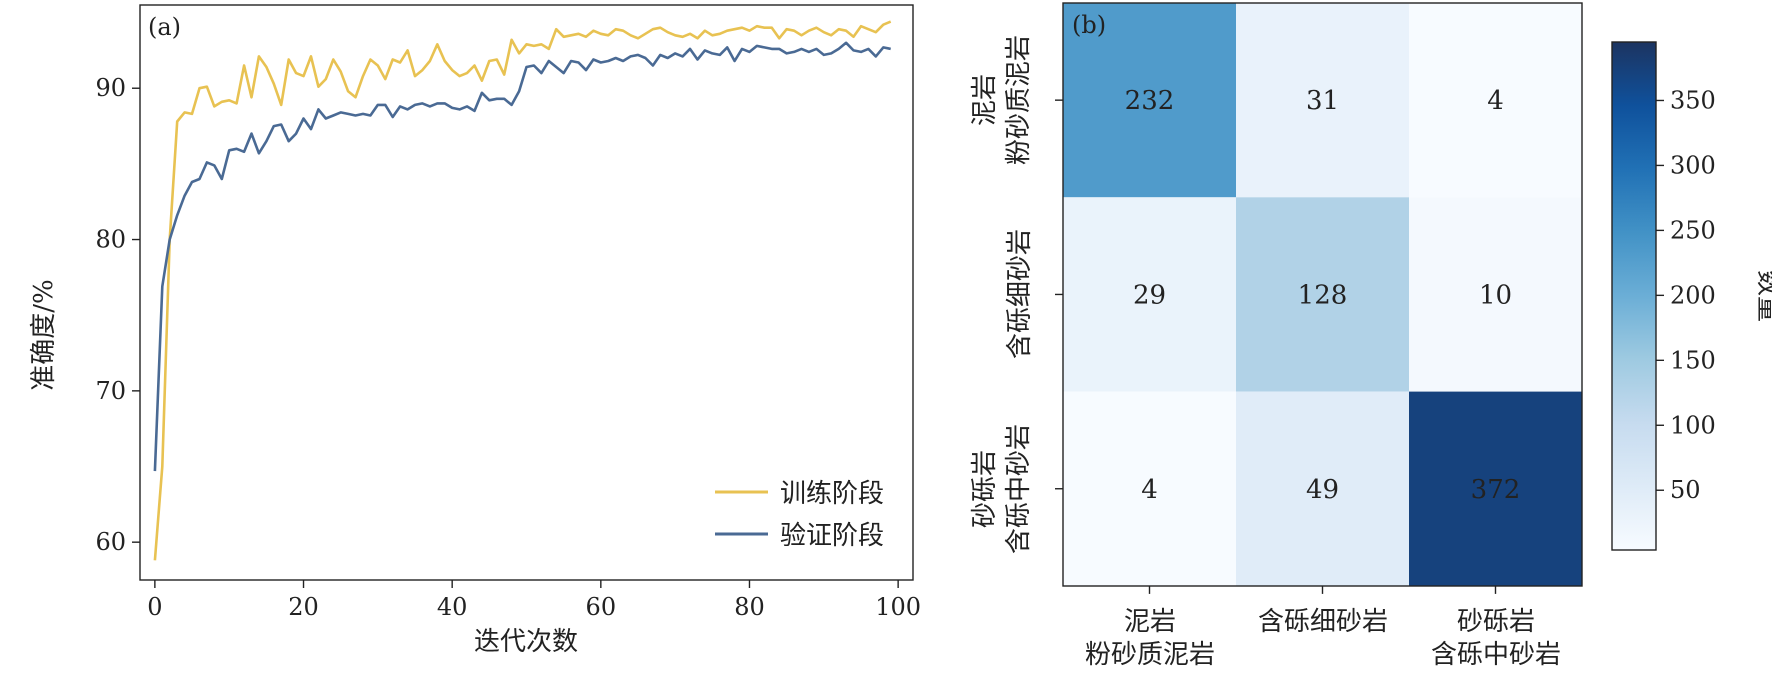 Image resolution: width=1772 pixels, height=675 pixels. I want to click on heatmap-cell-value-2-1: 49, so click(1322, 490).